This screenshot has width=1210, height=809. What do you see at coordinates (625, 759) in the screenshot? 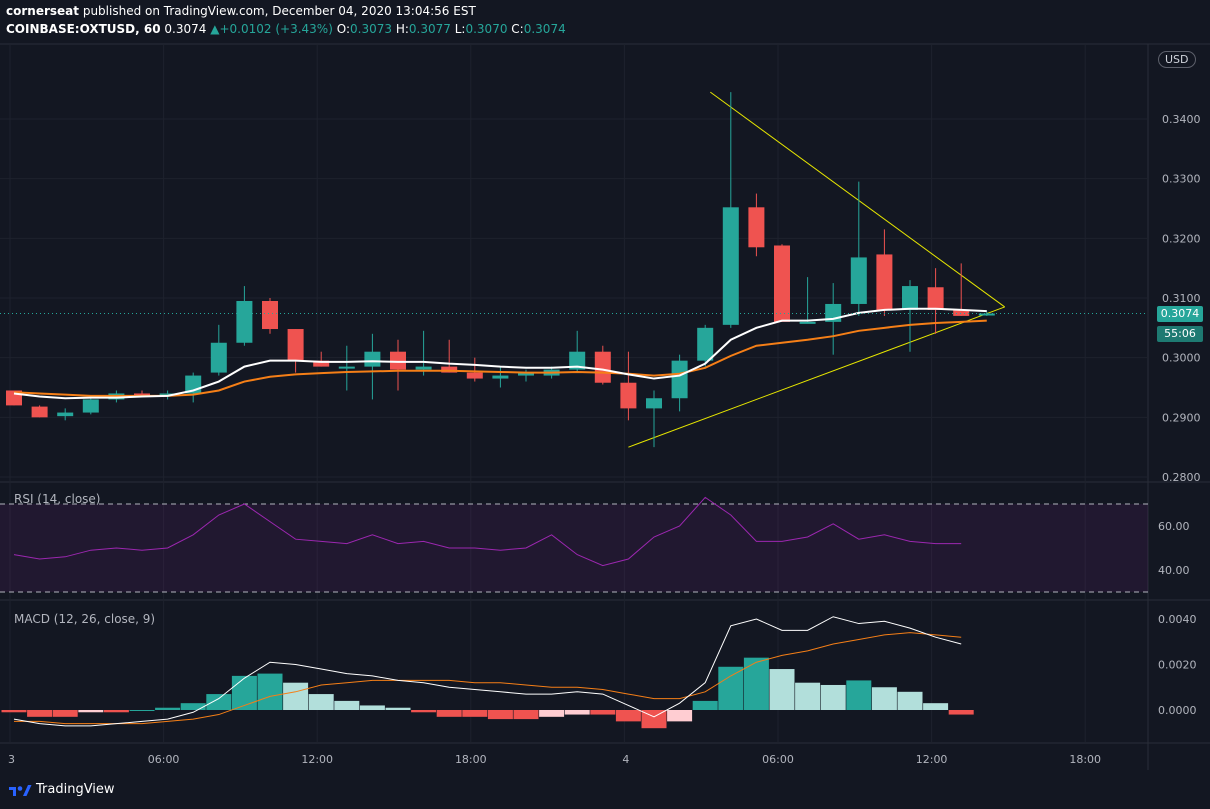
I see `time-tick-label: 4` at bounding box center [625, 759].